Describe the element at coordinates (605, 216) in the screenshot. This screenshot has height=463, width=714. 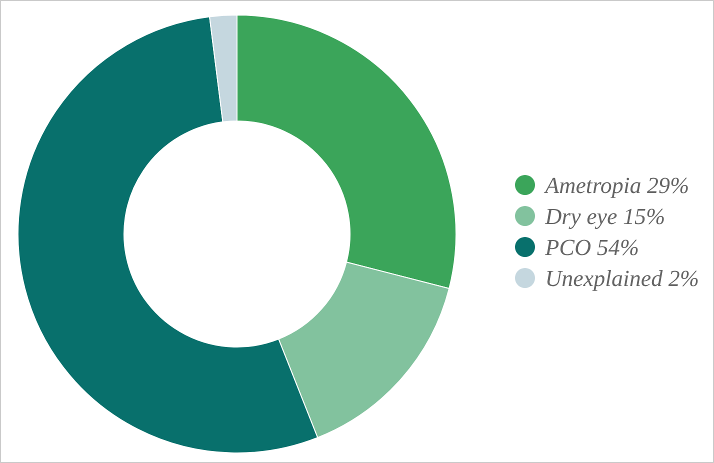
I see `legend-label: Dry eye 15%` at that location.